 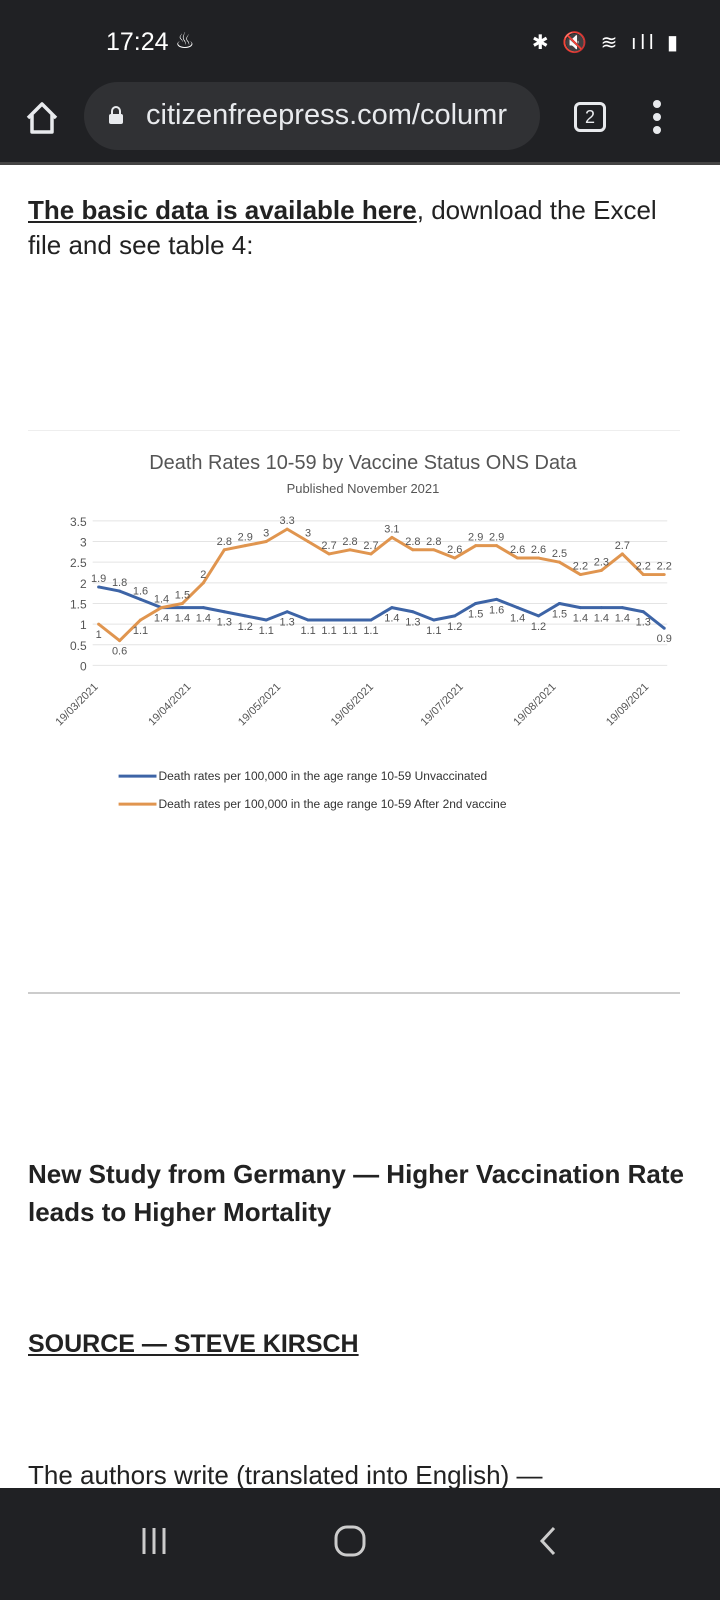 I want to click on x-tick-label: 19/09/2021, so click(x=627, y=704).